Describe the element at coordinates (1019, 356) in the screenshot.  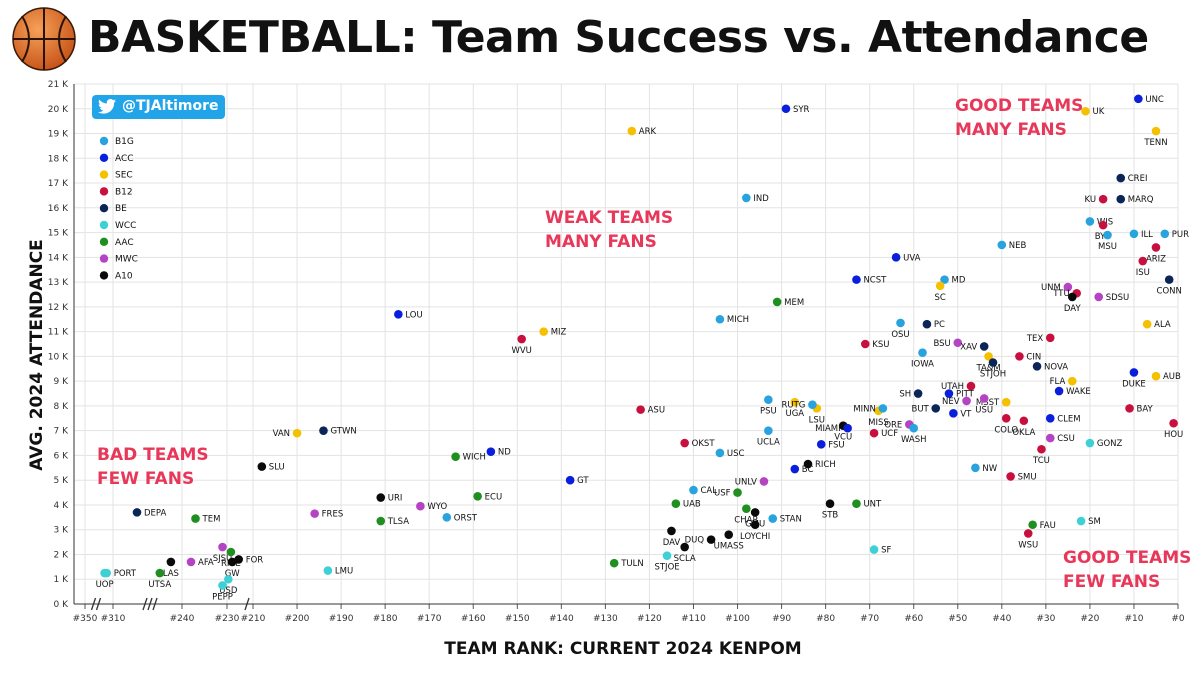
I see `point-cin` at that location.